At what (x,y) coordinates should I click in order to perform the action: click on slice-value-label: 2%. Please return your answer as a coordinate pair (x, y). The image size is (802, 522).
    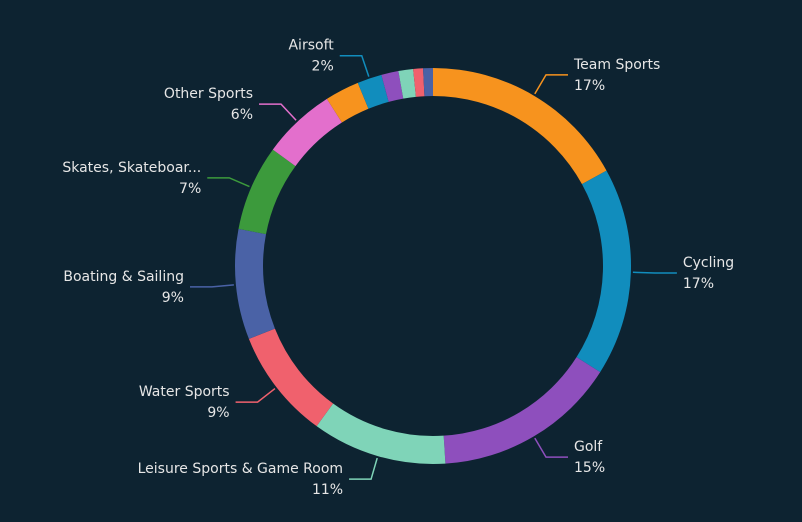
    Looking at the image, I should click on (323, 67).